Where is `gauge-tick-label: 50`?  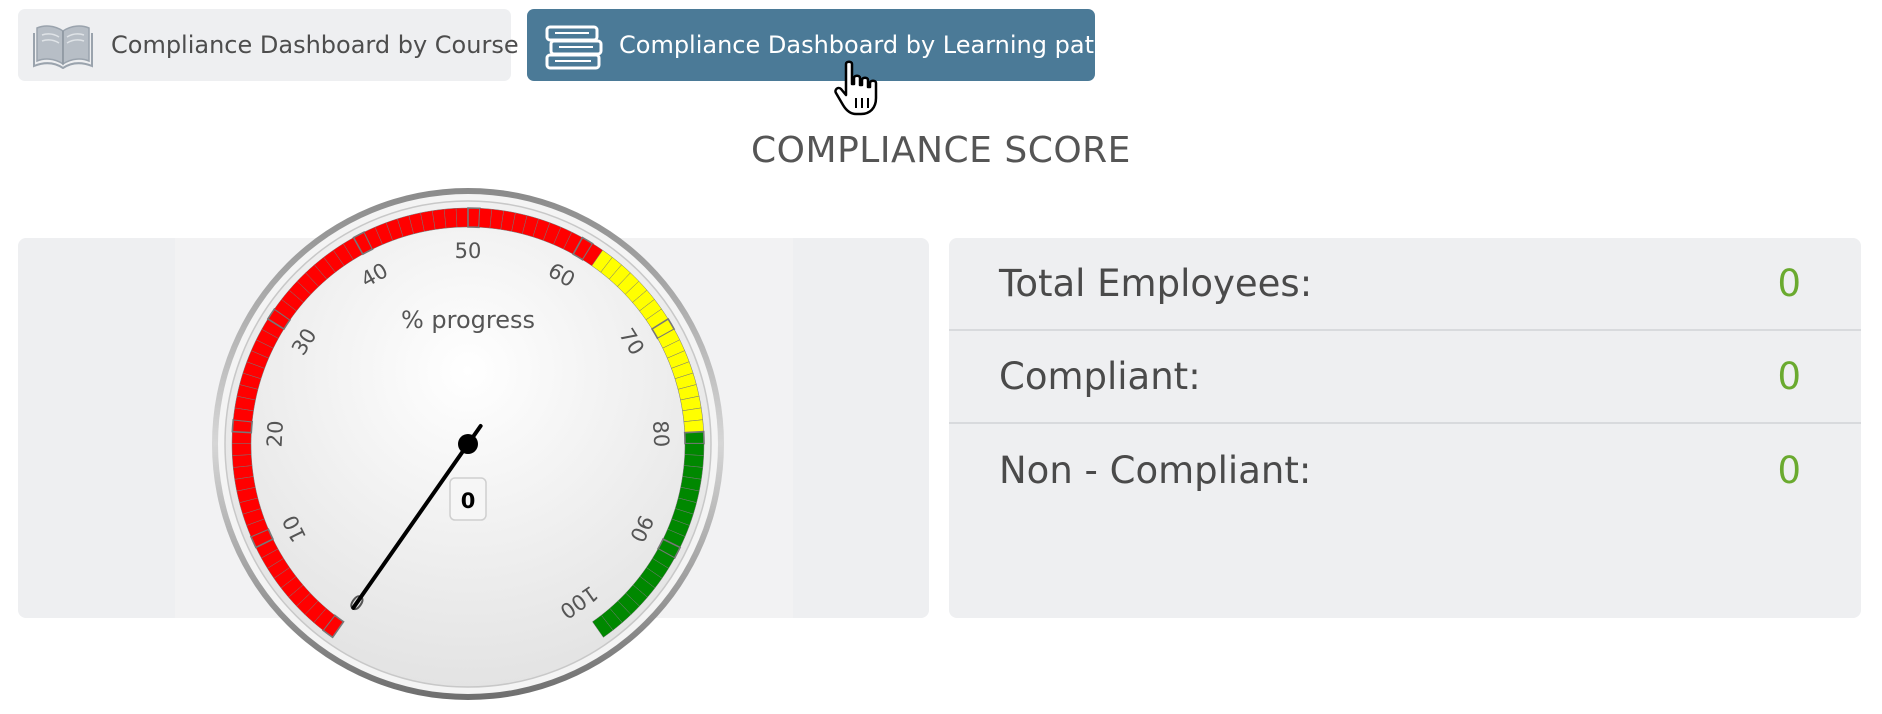
gauge-tick-label: 50 is located at coordinates (468, 251).